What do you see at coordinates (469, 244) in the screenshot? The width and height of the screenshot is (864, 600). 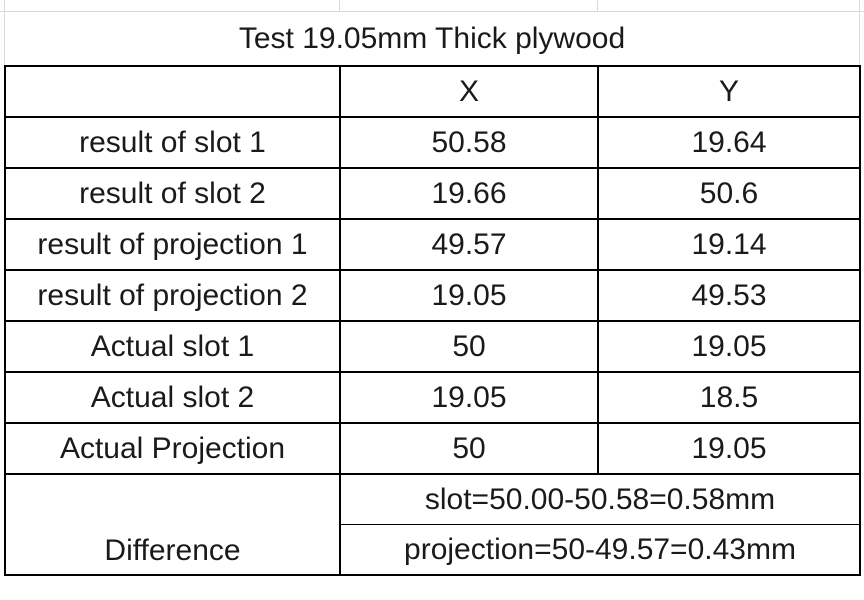 I see `x-value-cell: 49.57` at bounding box center [469, 244].